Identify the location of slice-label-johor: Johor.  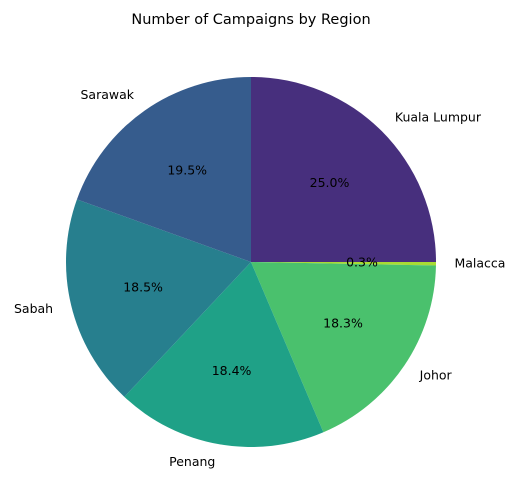
(436, 374).